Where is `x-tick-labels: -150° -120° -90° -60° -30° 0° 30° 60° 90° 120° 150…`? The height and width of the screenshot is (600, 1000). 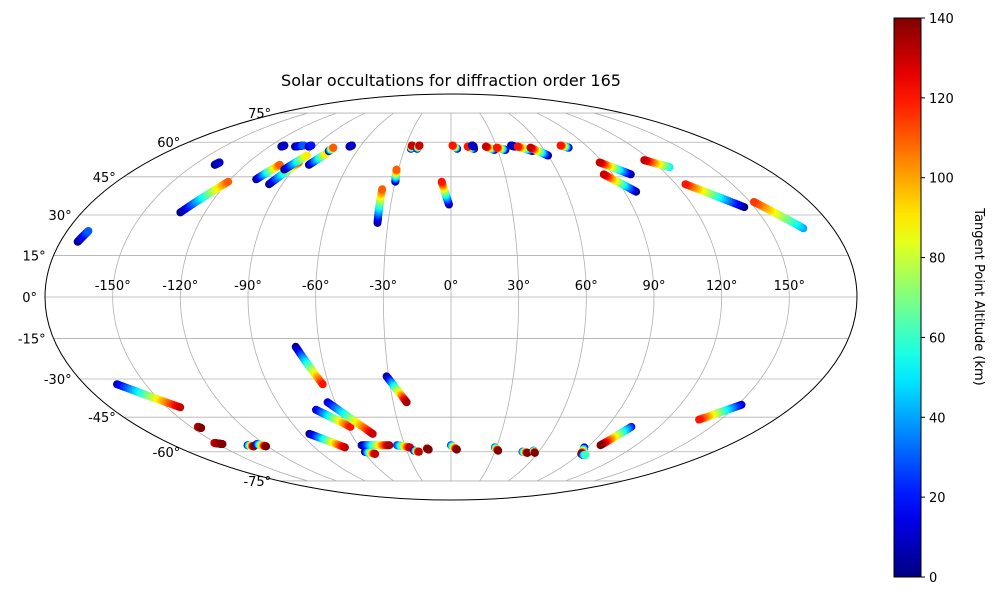
x-tick-labels: -150° -120° -90° -60° -30° 0° 30° 60° 90° 120° 150… is located at coordinates (450, 286).